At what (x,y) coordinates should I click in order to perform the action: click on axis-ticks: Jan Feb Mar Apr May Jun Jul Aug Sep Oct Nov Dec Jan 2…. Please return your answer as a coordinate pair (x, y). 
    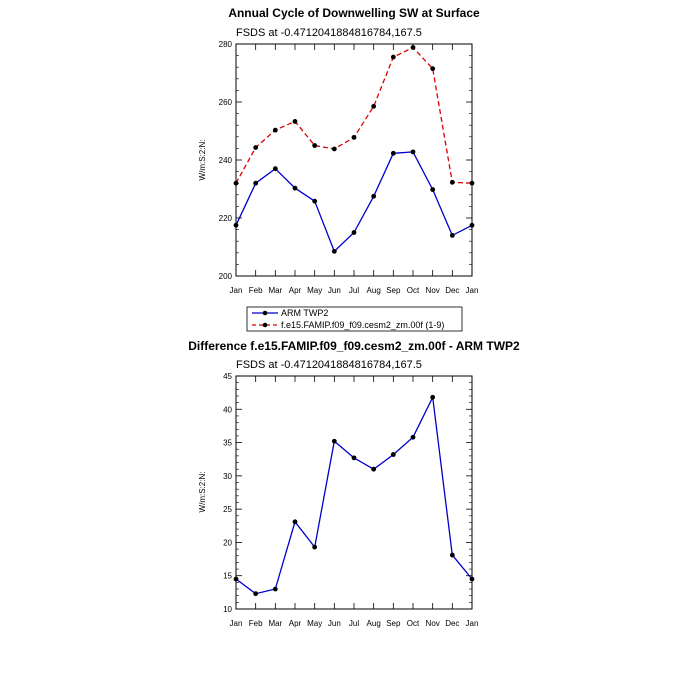
    Looking at the image, I should click on (349, 167).